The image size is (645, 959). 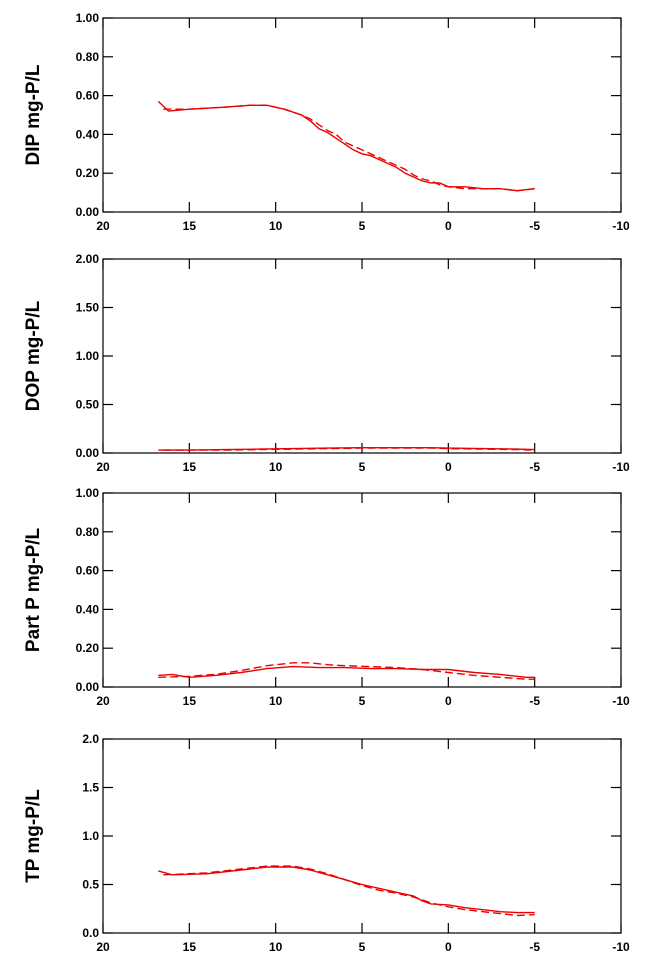 I want to click on y-tick-label: 1.0, so click(x=90, y=836).